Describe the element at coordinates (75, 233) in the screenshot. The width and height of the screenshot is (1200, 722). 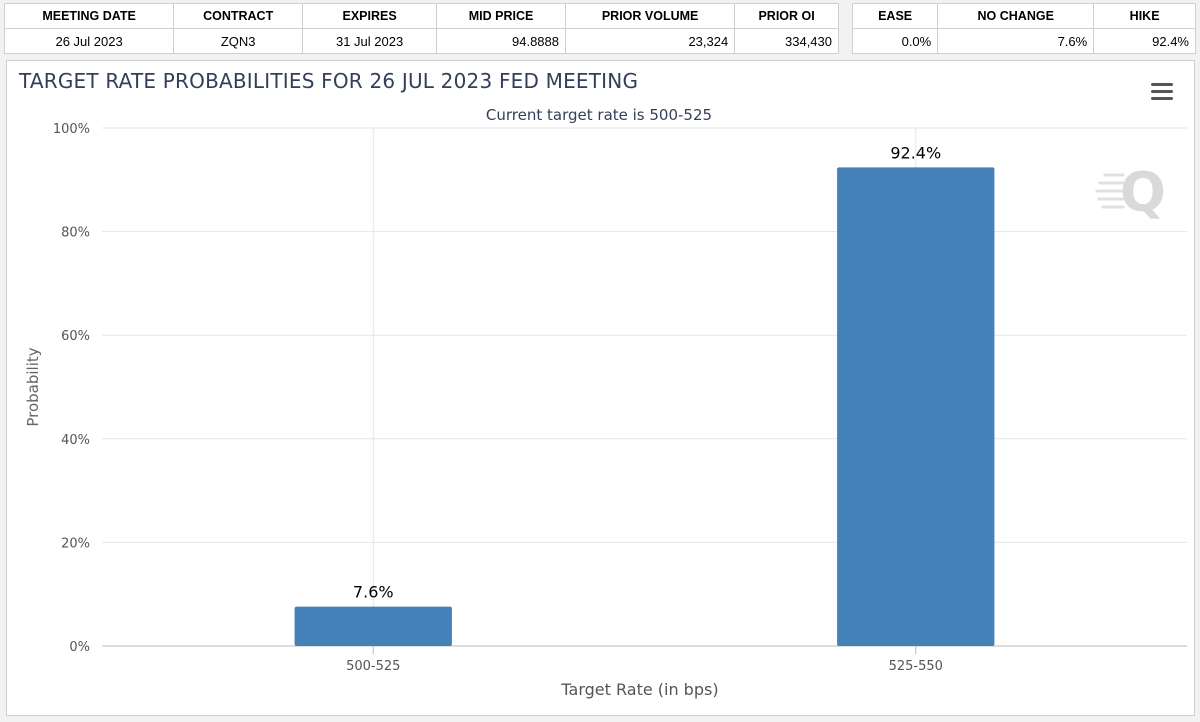
I see `y-tick-label: 80%` at that location.